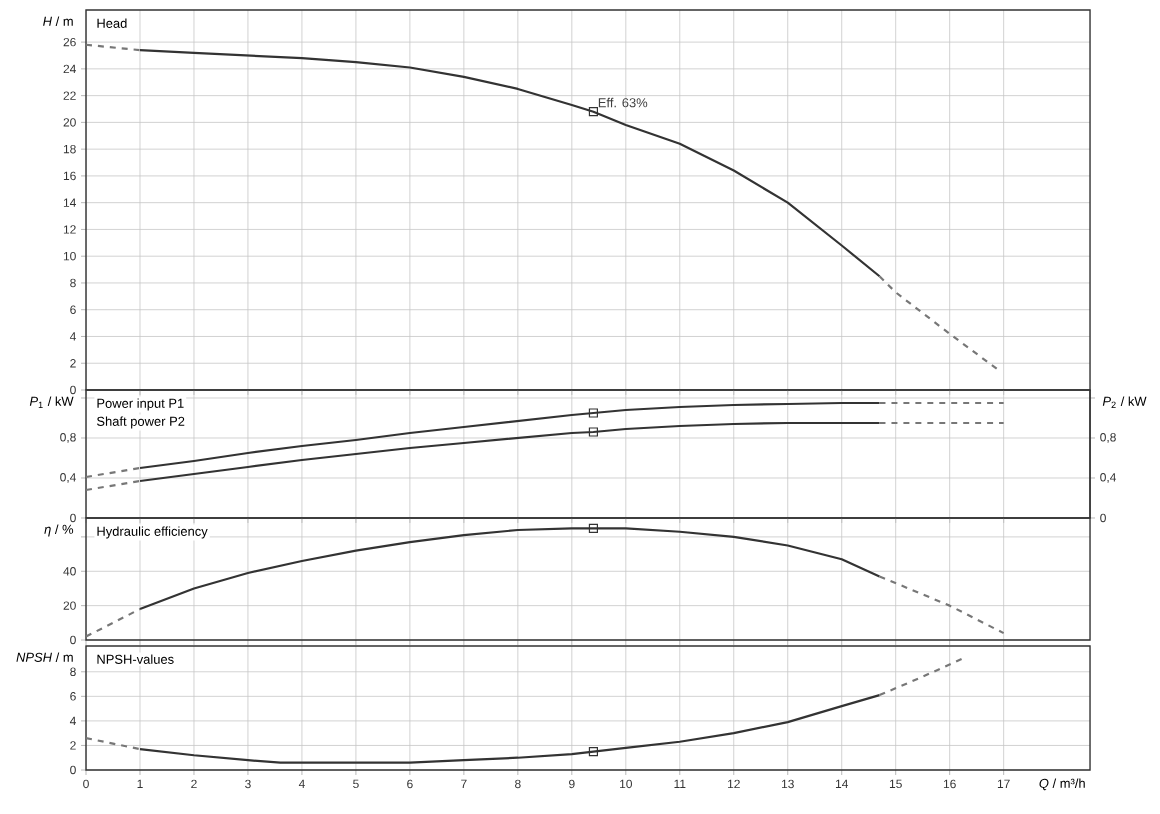 The height and width of the screenshot is (814, 1160). What do you see at coordinates (939, 323) in the screenshot?
I see `line-series` at bounding box center [939, 323].